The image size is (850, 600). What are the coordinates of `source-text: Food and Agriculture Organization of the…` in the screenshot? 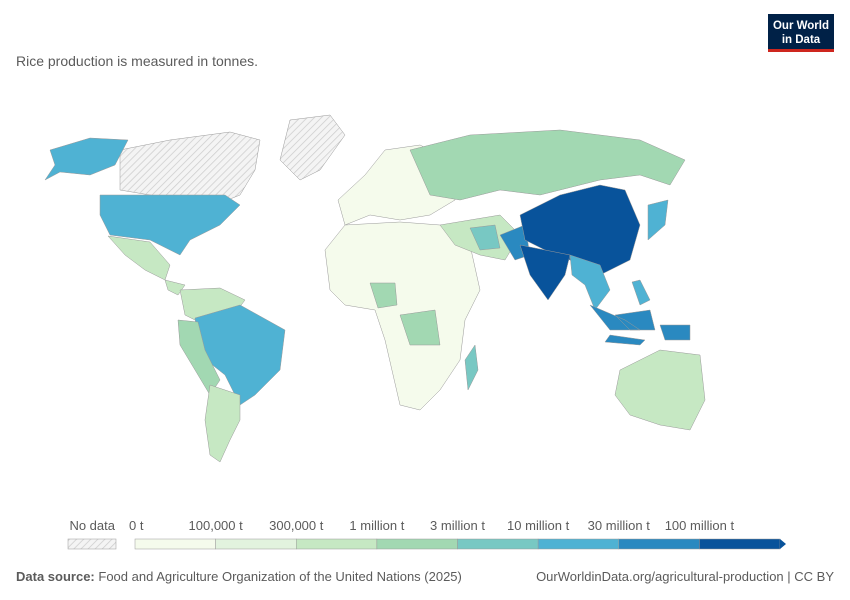 It's located at (280, 576).